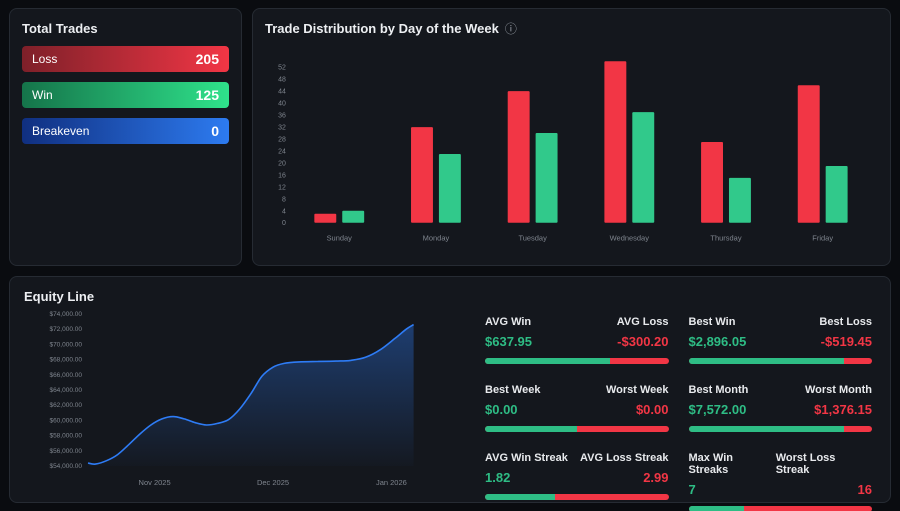 Image resolution: width=900 pixels, height=511 pixels. Describe the element at coordinates (282, 68) in the screenshot. I see `dist-ytick: 52` at that location.